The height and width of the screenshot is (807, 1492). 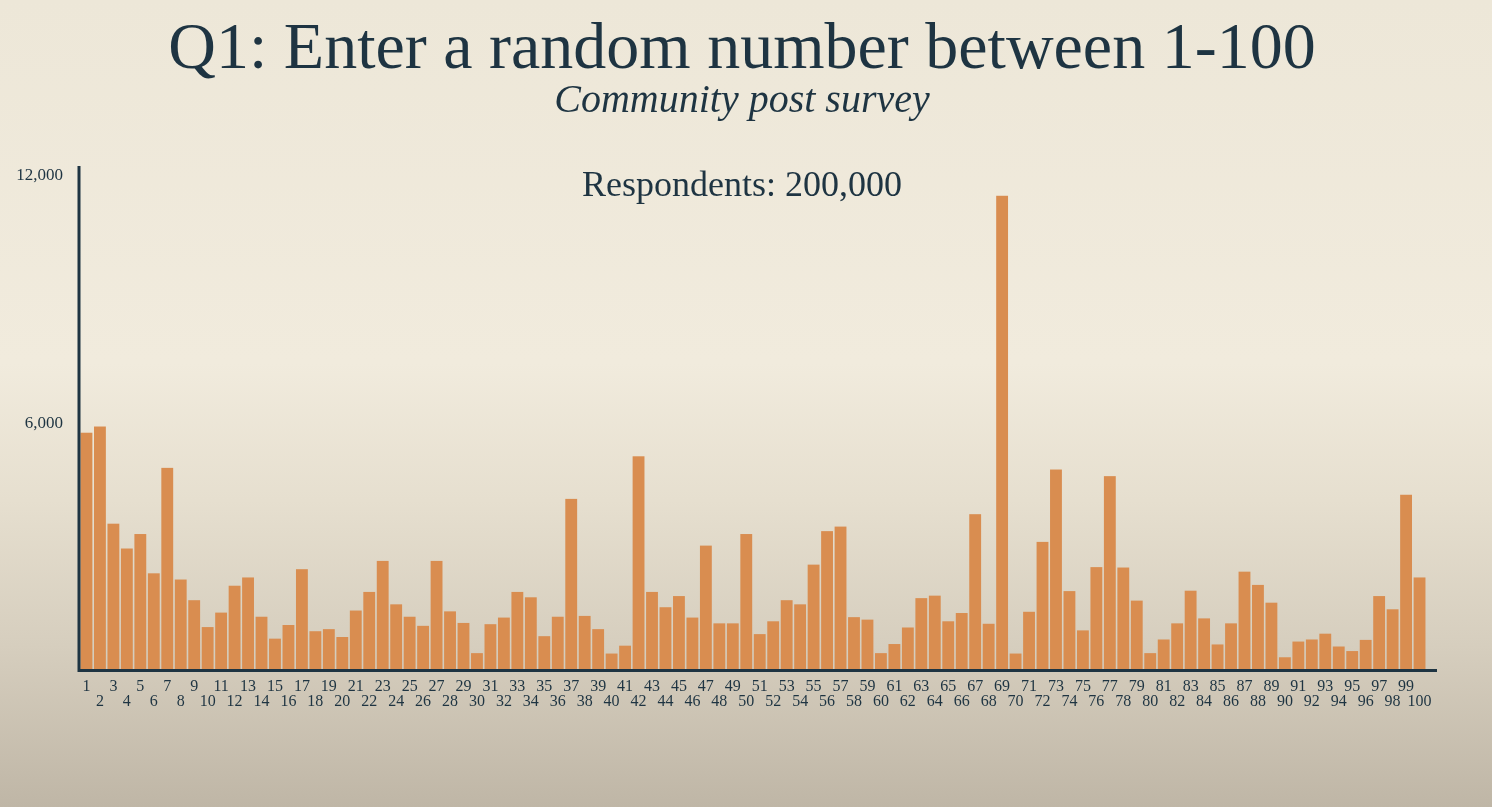 What do you see at coordinates (867, 685) in the screenshot?
I see `x-tick-label: 59` at bounding box center [867, 685].